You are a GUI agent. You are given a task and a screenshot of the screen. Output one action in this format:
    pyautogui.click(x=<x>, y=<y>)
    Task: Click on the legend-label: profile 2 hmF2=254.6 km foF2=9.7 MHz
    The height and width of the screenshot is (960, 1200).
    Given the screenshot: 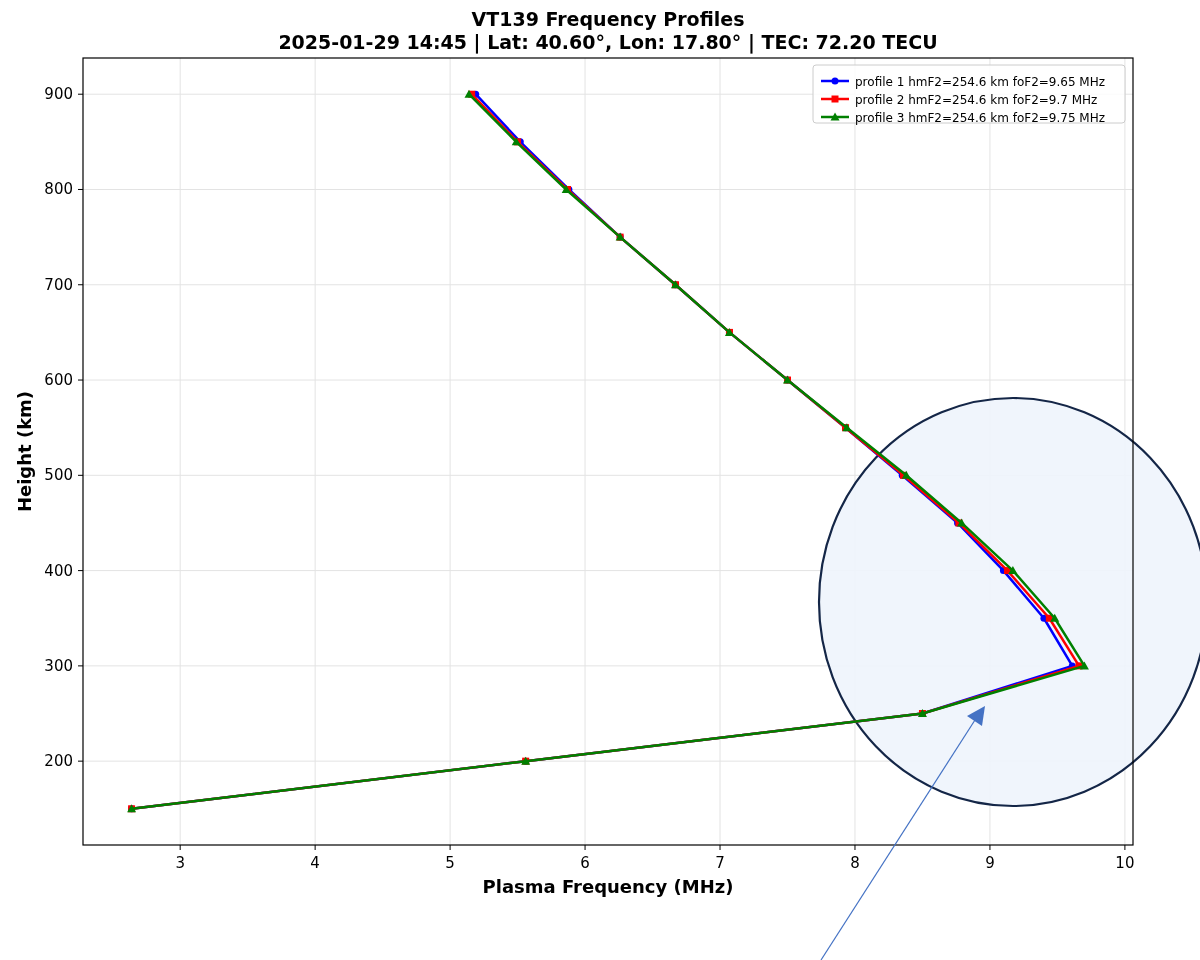 What is the action you would take?
    pyautogui.click(x=976, y=99)
    